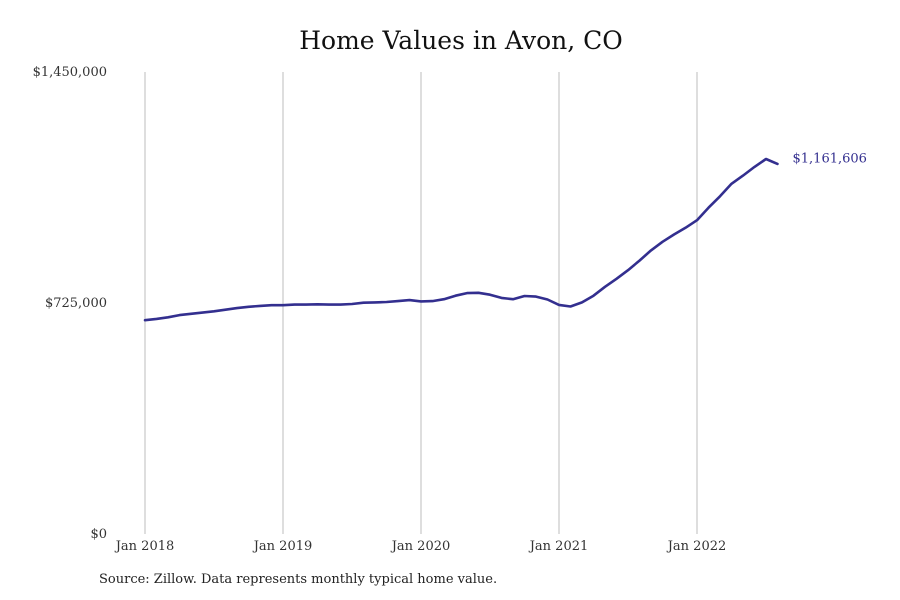 Image resolution: width=900 pixels, height=600 pixels. What do you see at coordinates (76, 303) in the screenshot?
I see `y-tick-label: $725,000` at bounding box center [76, 303].